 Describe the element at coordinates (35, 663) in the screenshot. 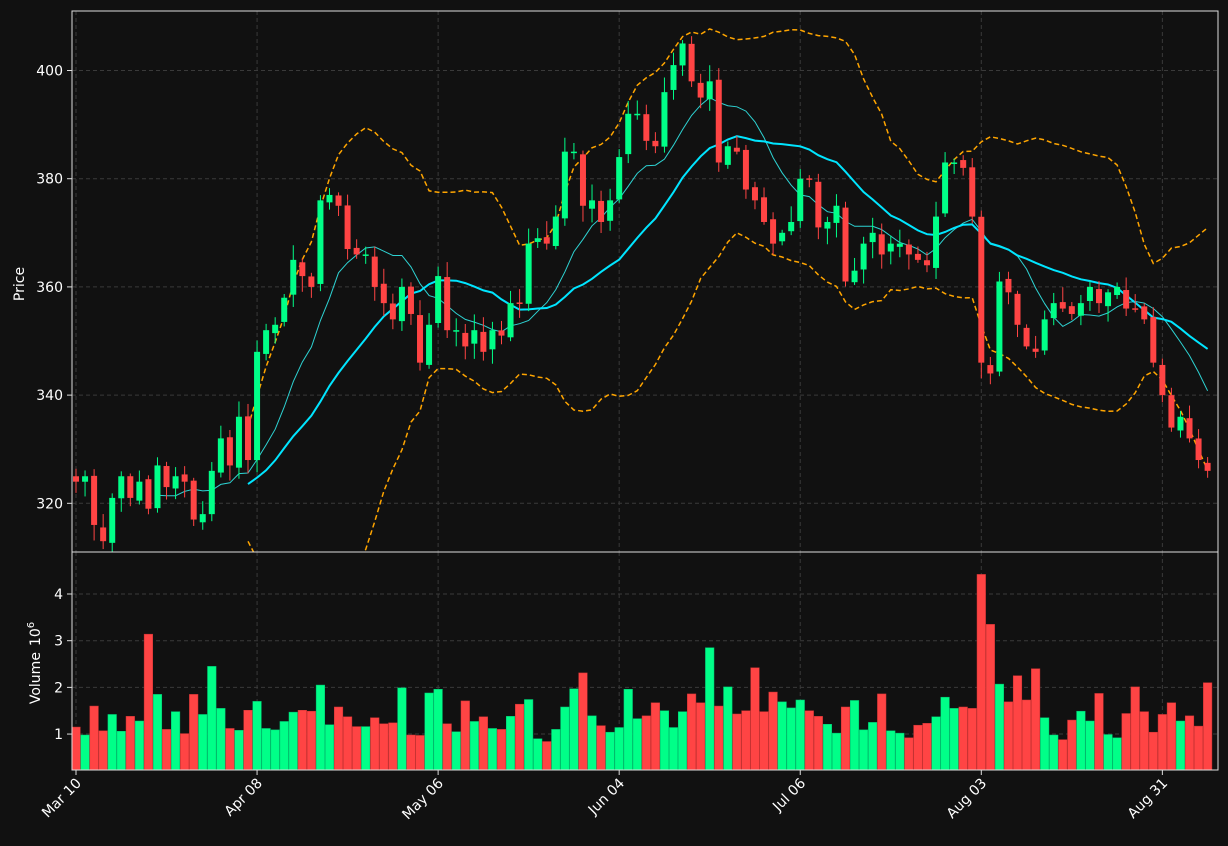

I see `volume-axis-label: Volume 106` at that location.